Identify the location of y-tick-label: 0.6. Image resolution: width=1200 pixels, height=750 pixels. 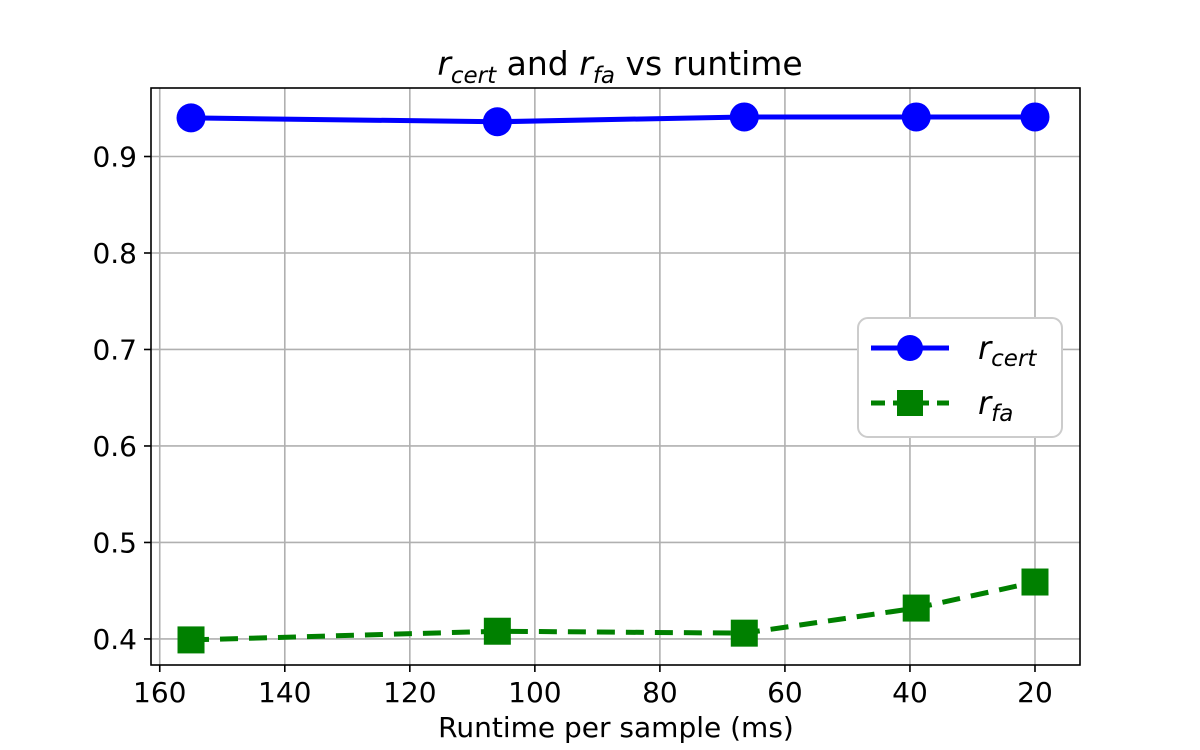
(114, 446).